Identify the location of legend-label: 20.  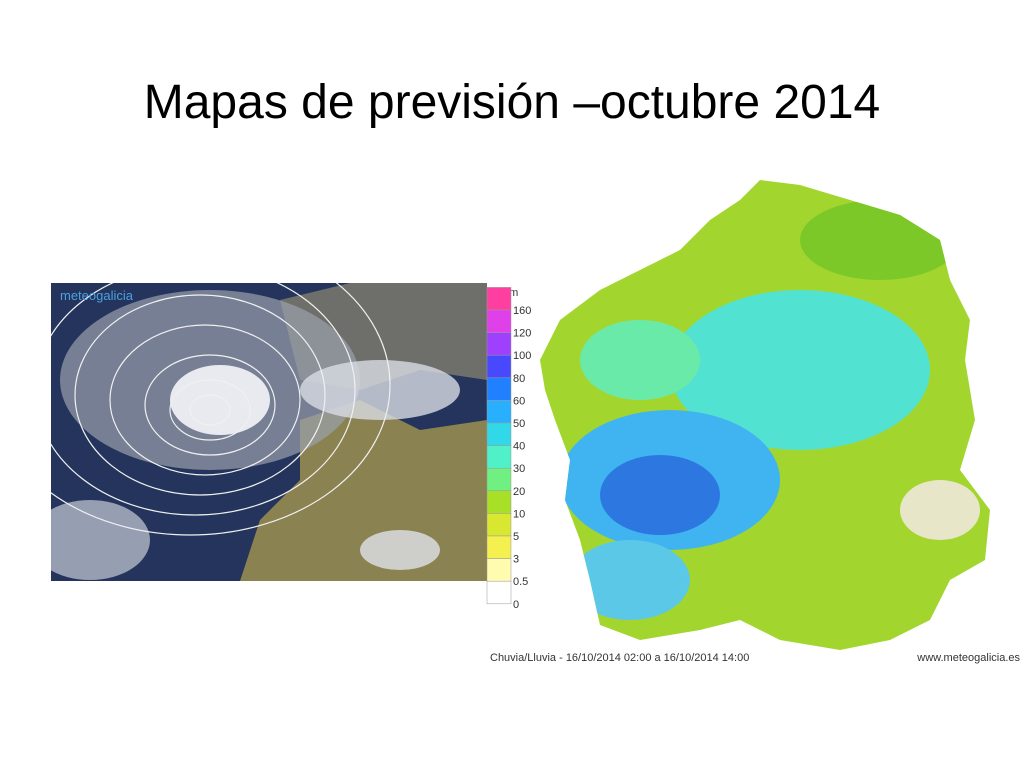
(519, 492).